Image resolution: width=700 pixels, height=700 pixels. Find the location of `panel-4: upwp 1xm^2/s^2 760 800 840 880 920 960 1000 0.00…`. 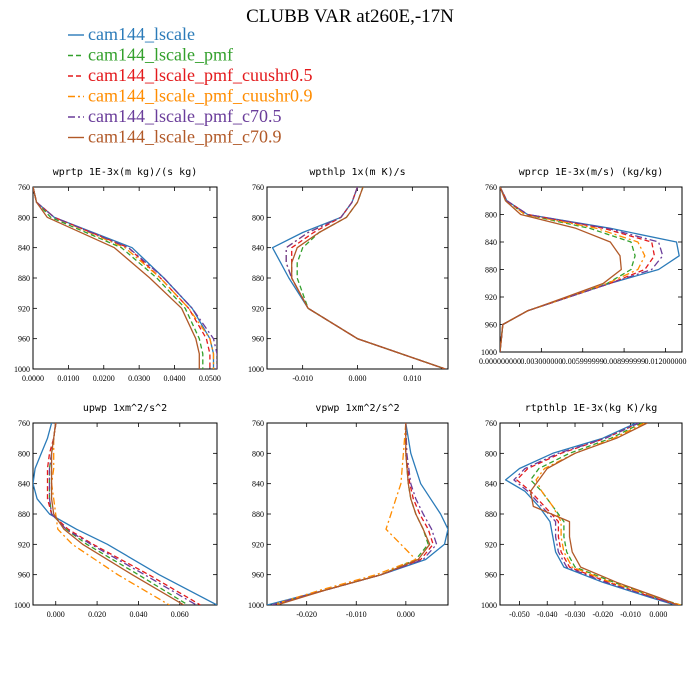

panel-4: upwp 1xm^2/s^2 760 800 840 880 920 960 1000 0.00… is located at coordinates (116, 511).